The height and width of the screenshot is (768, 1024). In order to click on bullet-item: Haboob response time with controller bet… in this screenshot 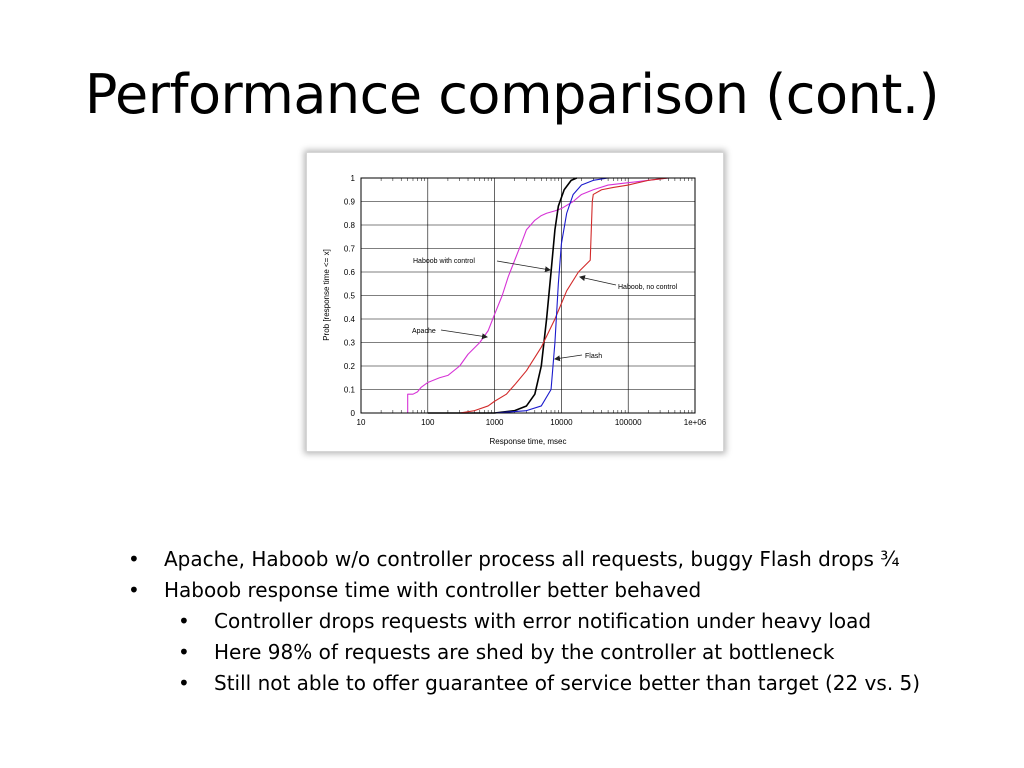, I will do `click(558, 590)`.